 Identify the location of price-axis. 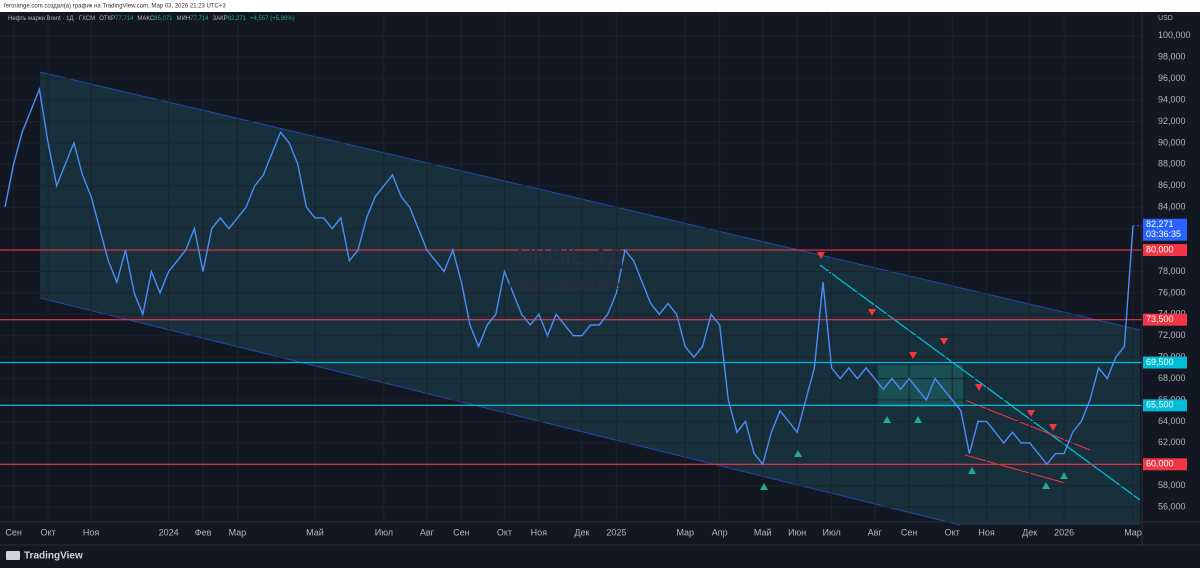
(1171, 267).